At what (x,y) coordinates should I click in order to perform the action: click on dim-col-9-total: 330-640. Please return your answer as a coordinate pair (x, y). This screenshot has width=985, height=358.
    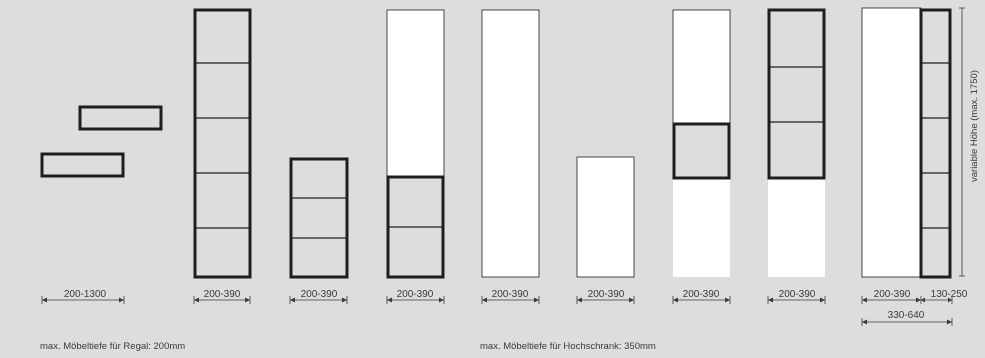
    Looking at the image, I should click on (907, 318).